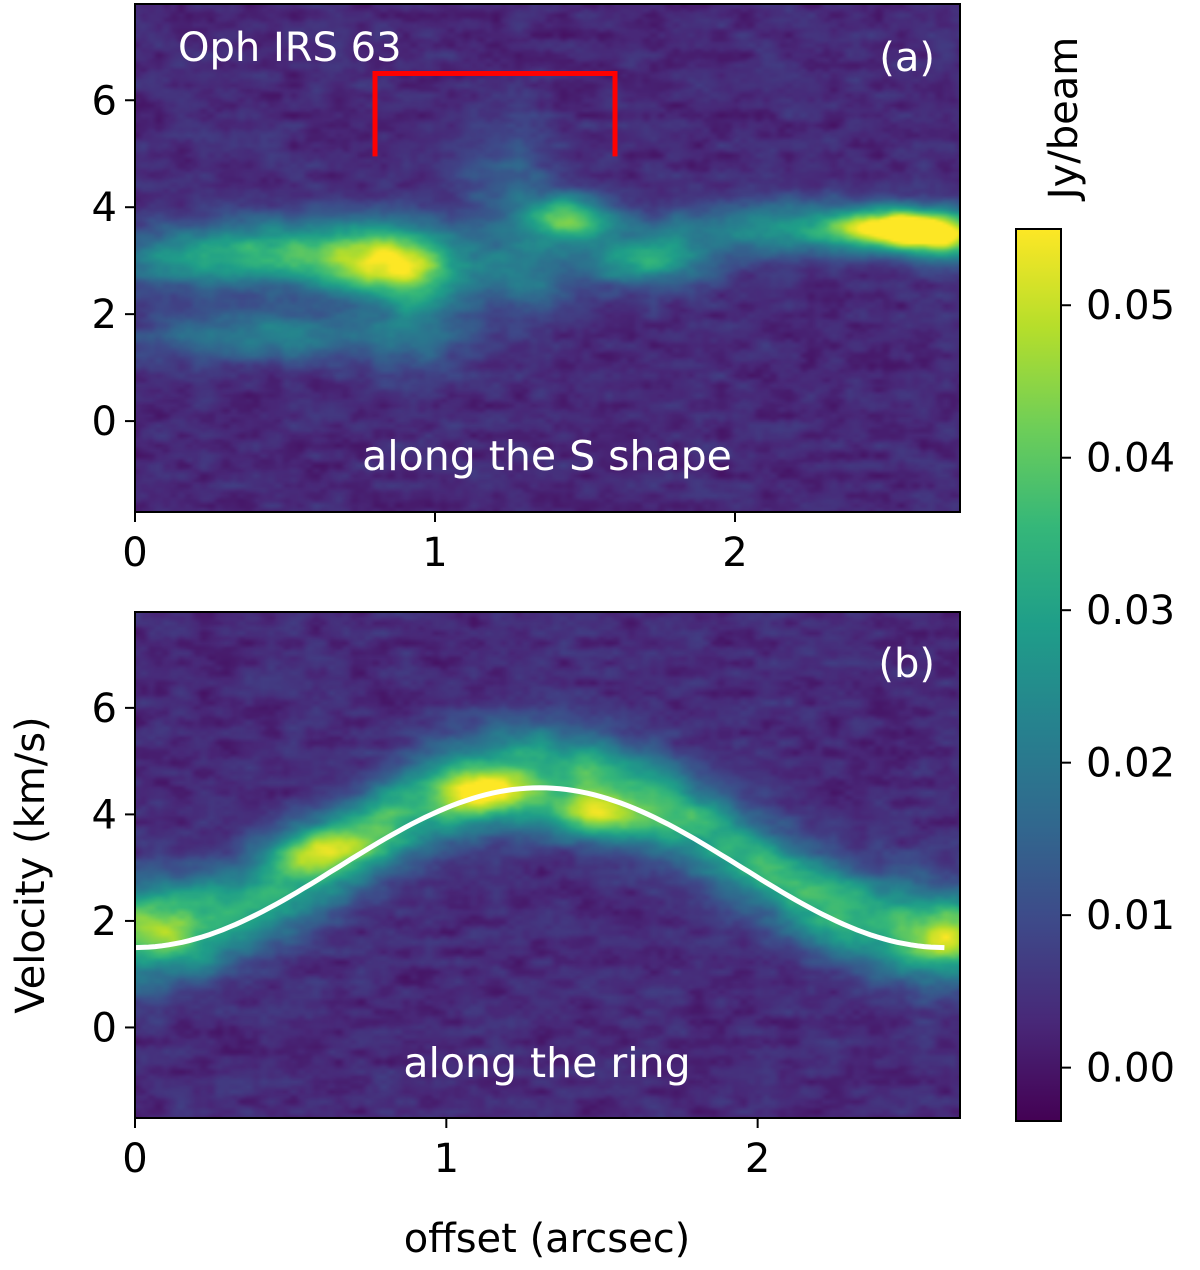 The height and width of the screenshot is (1270, 1200). I want to click on colorbar: 0.00 0.01 0.02 0.03 0.04 0.05 Jy/beam, so click(1095, 579).